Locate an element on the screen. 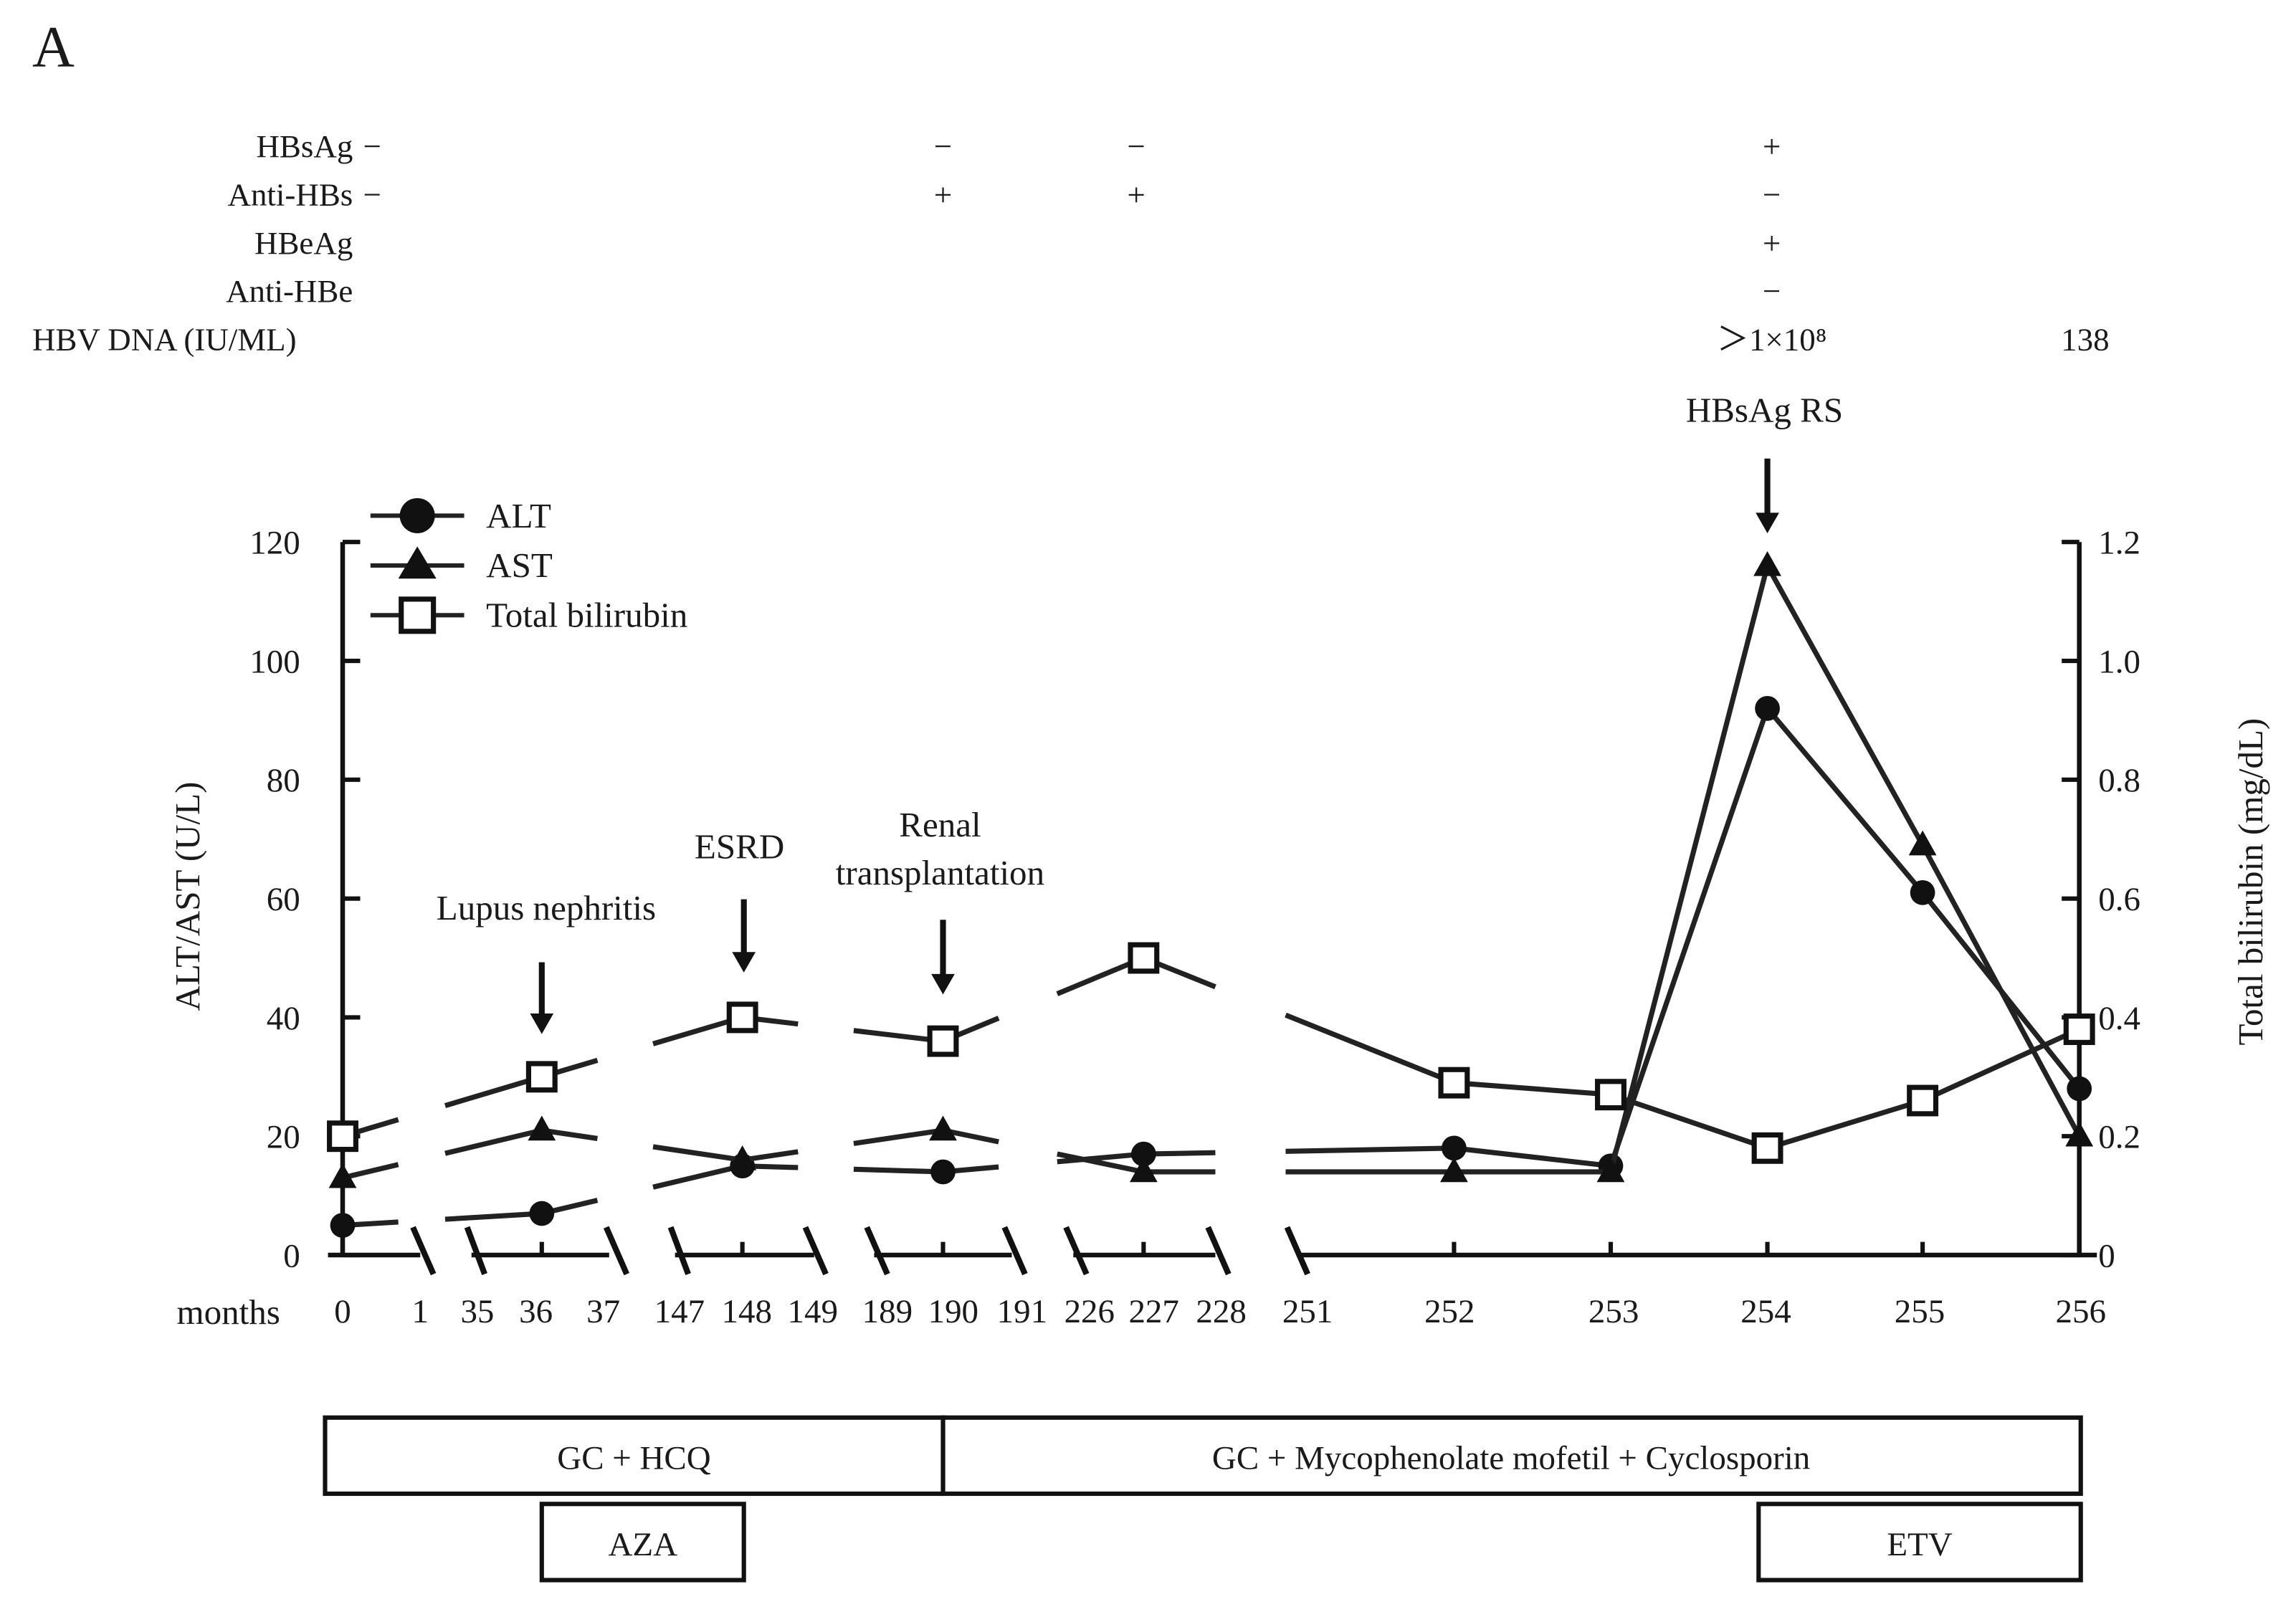  treatment-label-etv: ETV is located at coordinates (1919, 1544).